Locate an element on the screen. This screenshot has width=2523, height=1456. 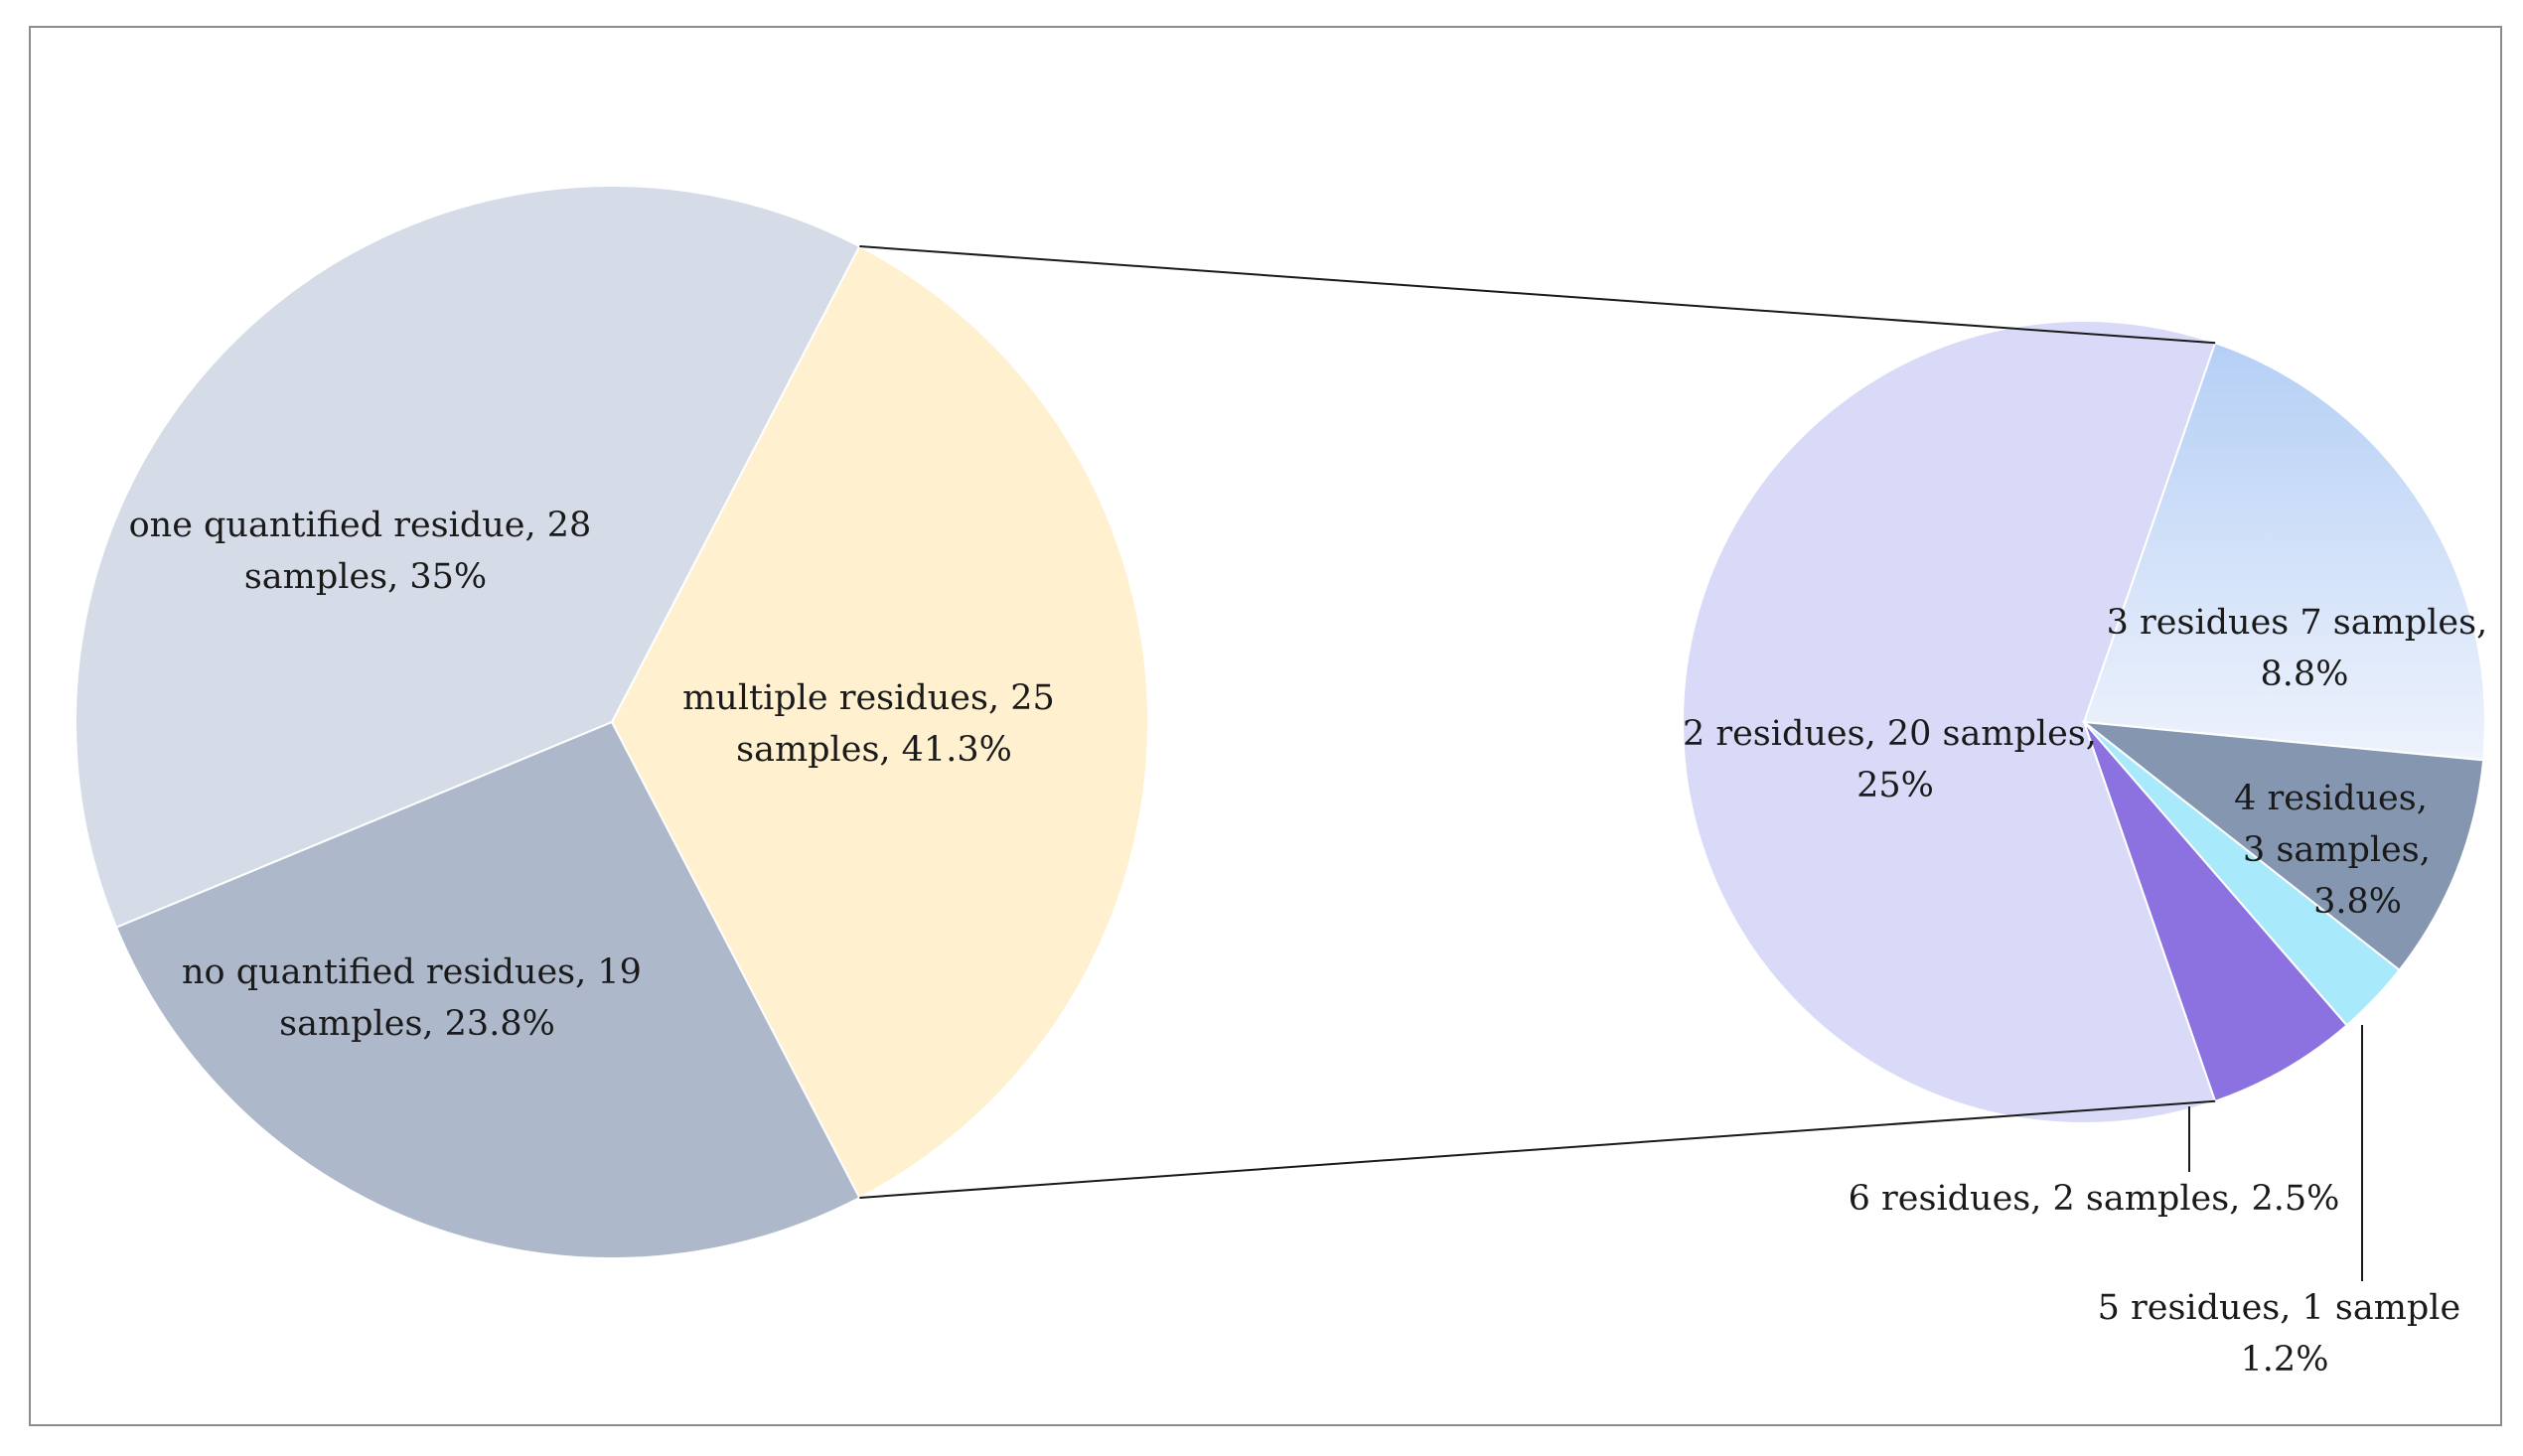
slice-label-line: 4 residues, is located at coordinates (2331, 798).